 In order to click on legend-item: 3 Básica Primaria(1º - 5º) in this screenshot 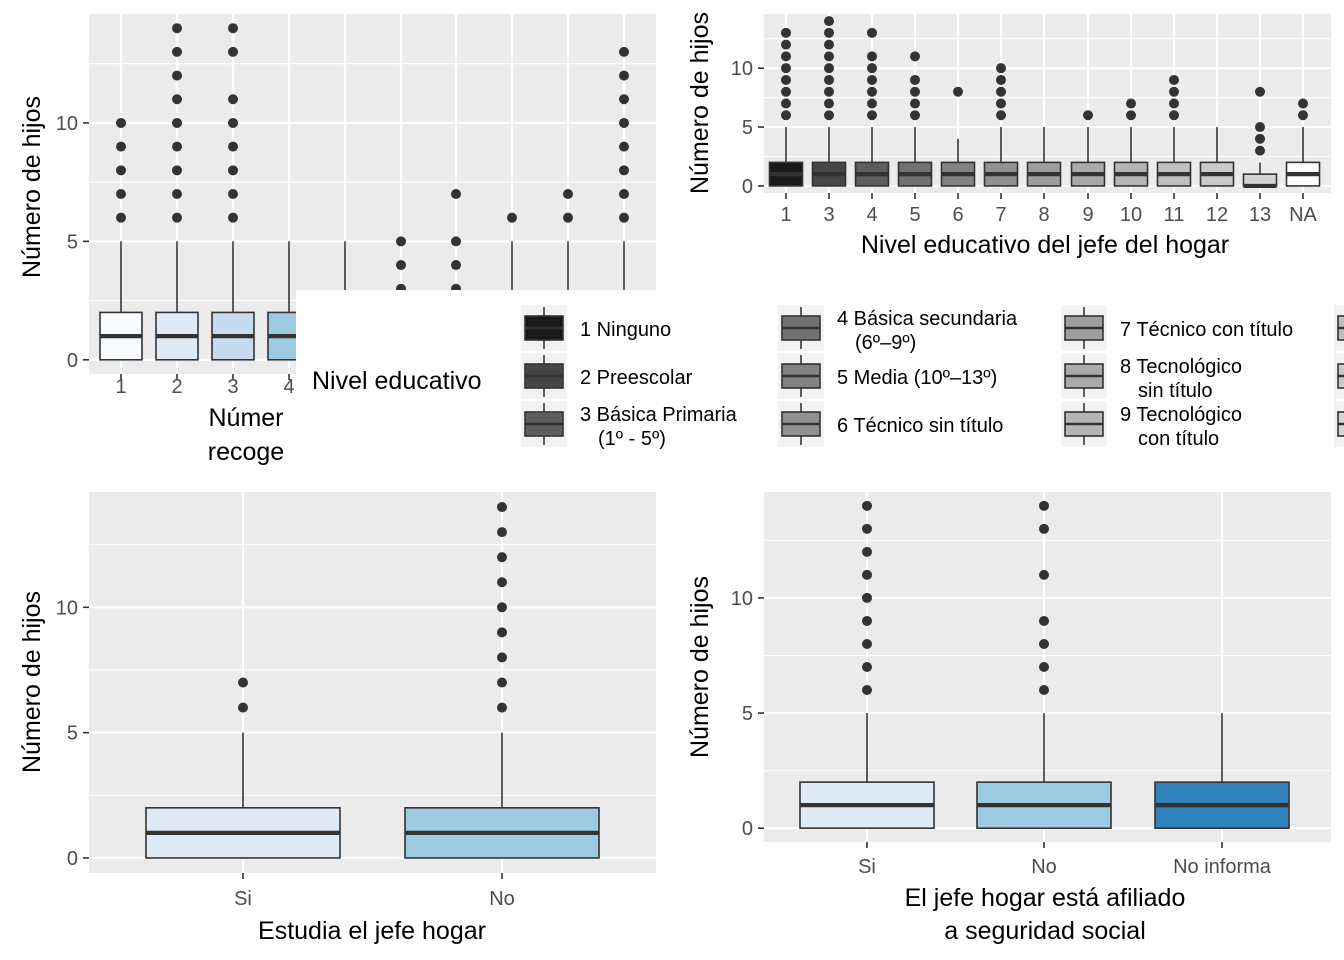, I will do `click(629, 425)`.